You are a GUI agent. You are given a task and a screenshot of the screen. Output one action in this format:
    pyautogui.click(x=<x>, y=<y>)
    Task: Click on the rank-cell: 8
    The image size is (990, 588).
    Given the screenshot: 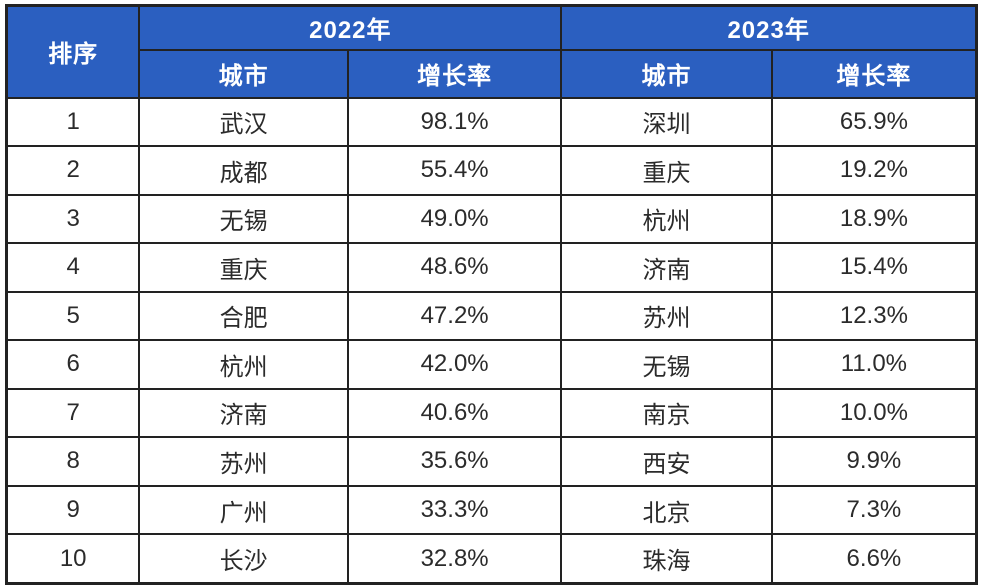 What is the action you would take?
    pyautogui.click(x=73, y=461)
    